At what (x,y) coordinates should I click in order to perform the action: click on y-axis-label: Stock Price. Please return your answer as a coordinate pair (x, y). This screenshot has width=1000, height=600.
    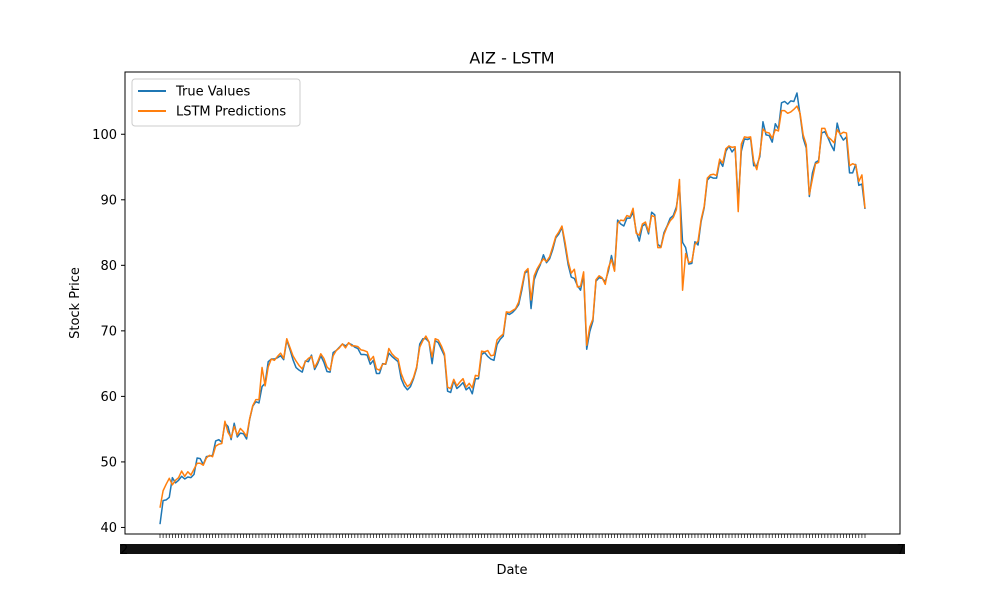
    Looking at the image, I should click on (75, 303).